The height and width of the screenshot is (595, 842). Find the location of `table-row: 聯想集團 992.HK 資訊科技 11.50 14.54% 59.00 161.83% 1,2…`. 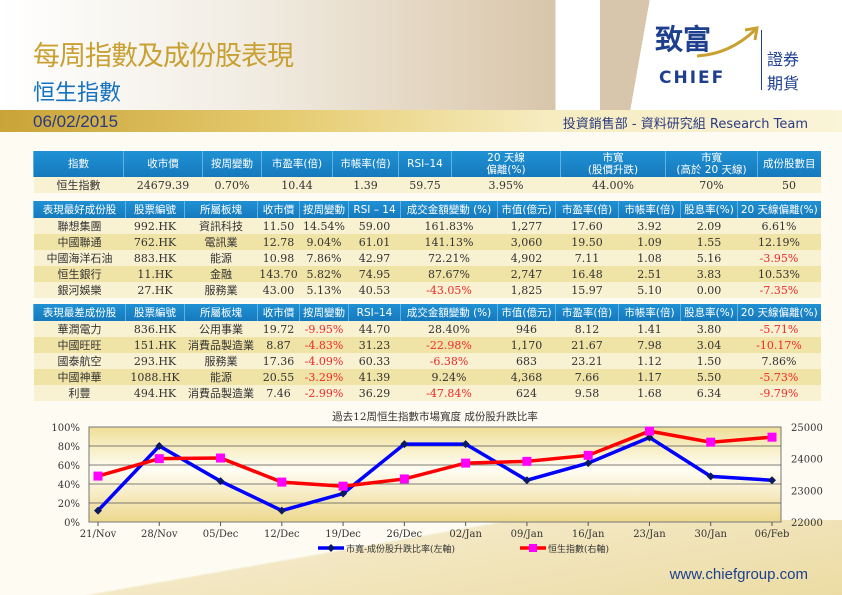

table-row: 聯想集團 992.HK 資訊科技 11.50 14.54% 59.00 161.83% 1,2… is located at coordinates (427, 226).